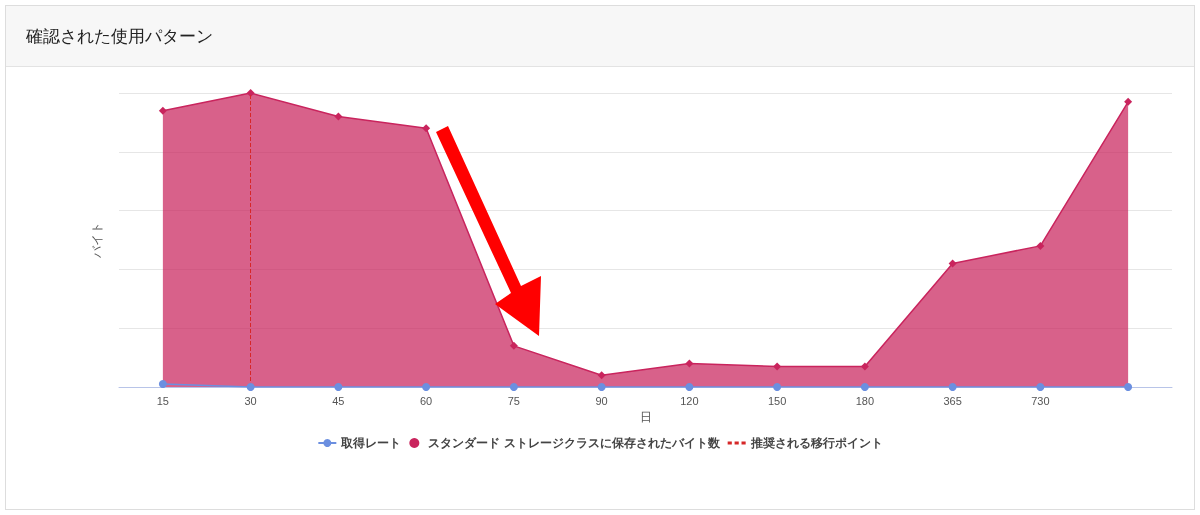  Describe the element at coordinates (574, 443) in the screenshot. I see `legend-label: スタンダード ストレージクラスに保存されたバイト数` at that location.